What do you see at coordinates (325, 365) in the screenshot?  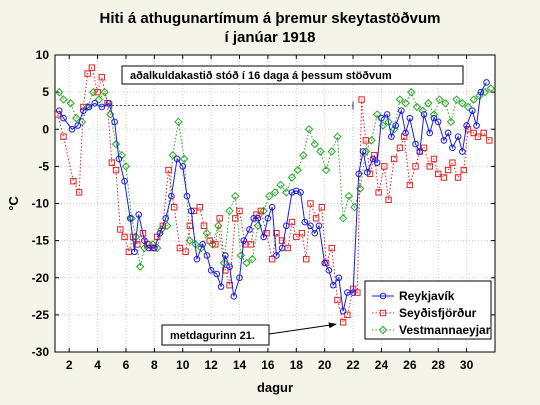 I see `x-tick-label: 20` at bounding box center [325, 365].